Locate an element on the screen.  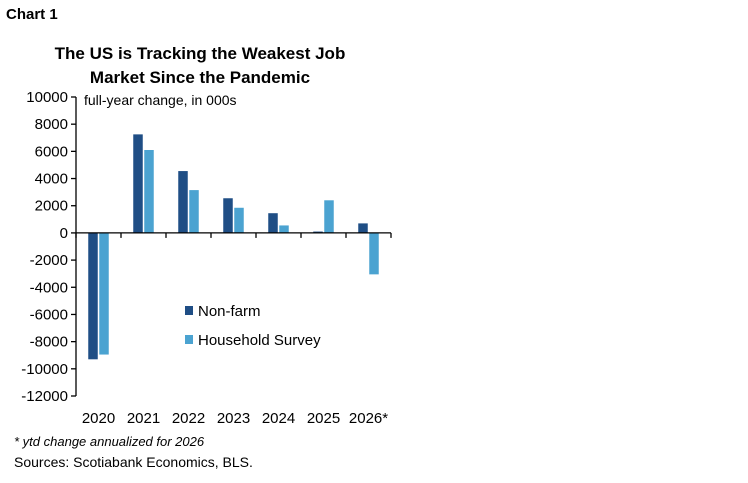
legend-label-household: Household Survey is located at coordinates (259, 340).